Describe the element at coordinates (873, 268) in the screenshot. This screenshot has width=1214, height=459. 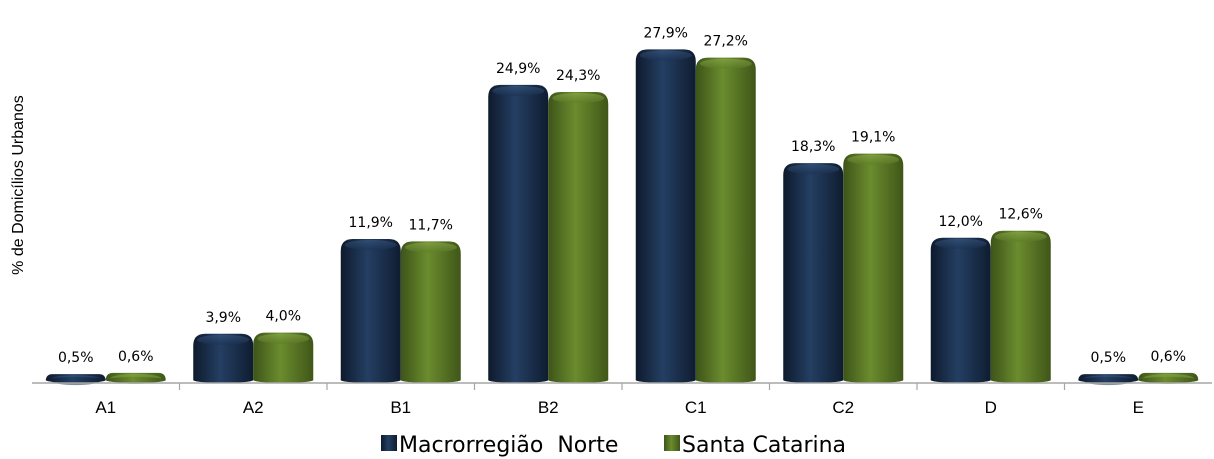
I see `bar-santa-catarina-c2` at that location.